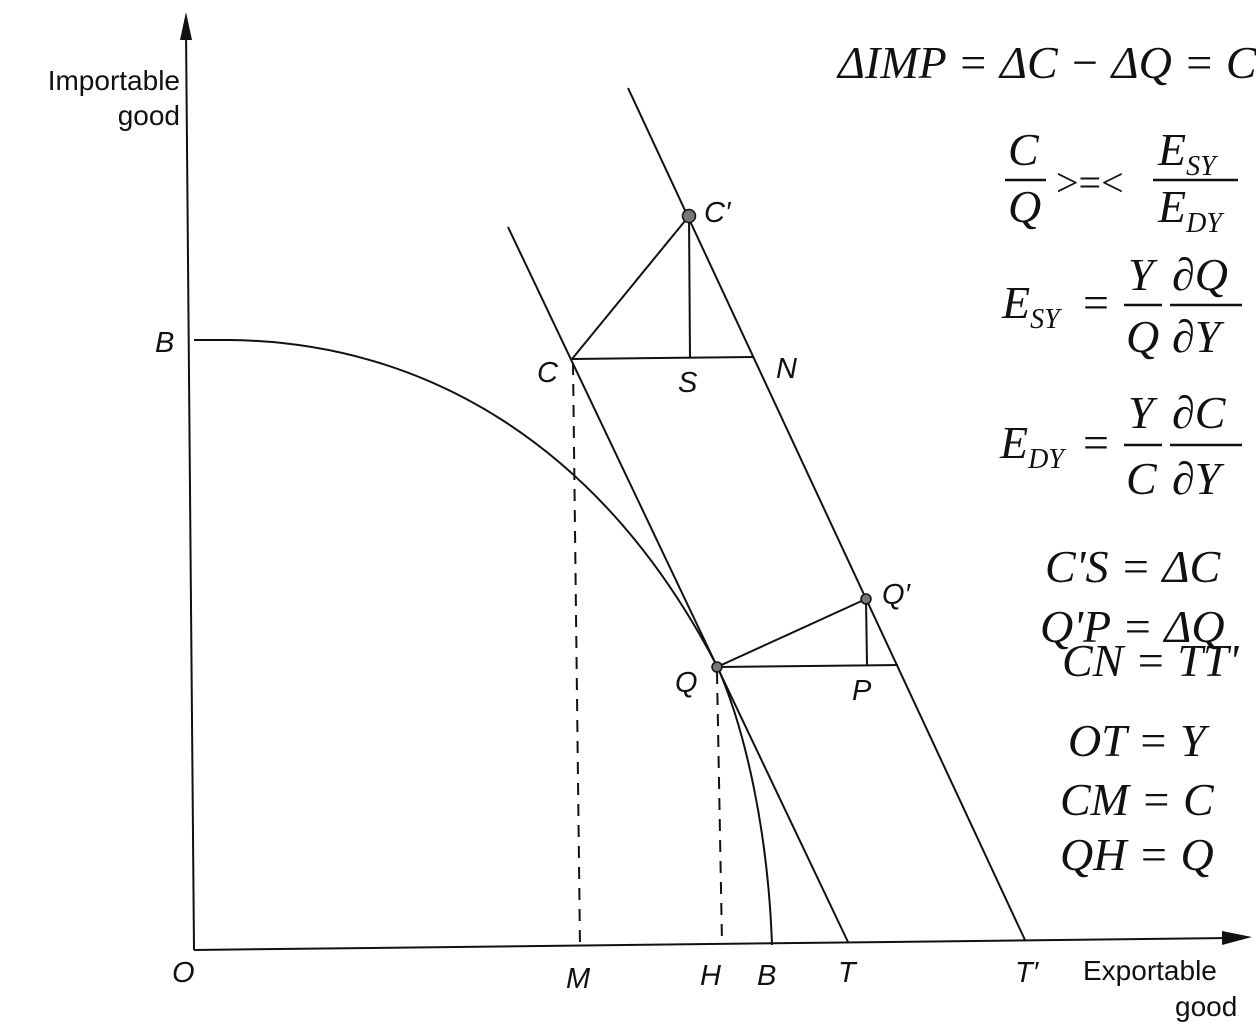 This screenshot has width=1256, height=1026. I want to click on definition-CN: CN = TT', so click(1151, 660).